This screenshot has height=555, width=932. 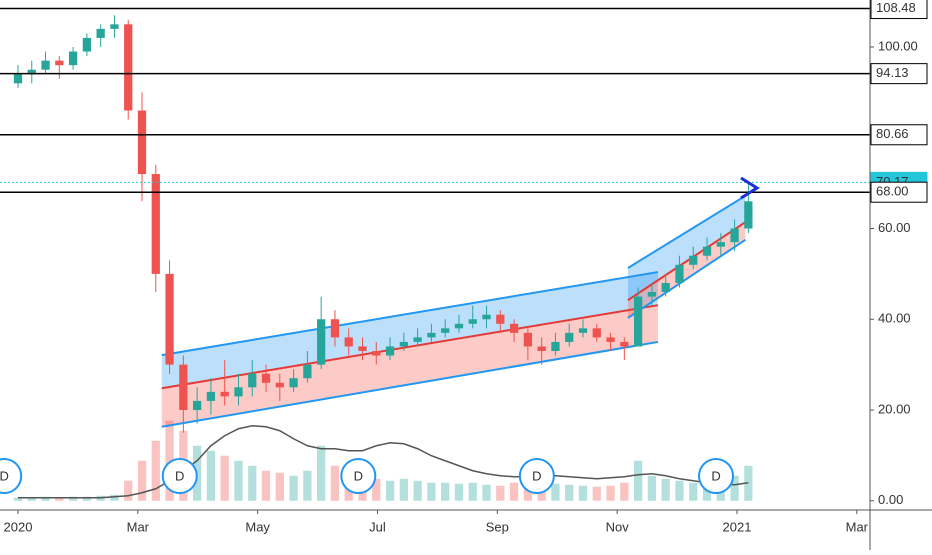 What do you see at coordinates (383, 461) in the screenshot?
I see `volume-ma-line` at bounding box center [383, 461].